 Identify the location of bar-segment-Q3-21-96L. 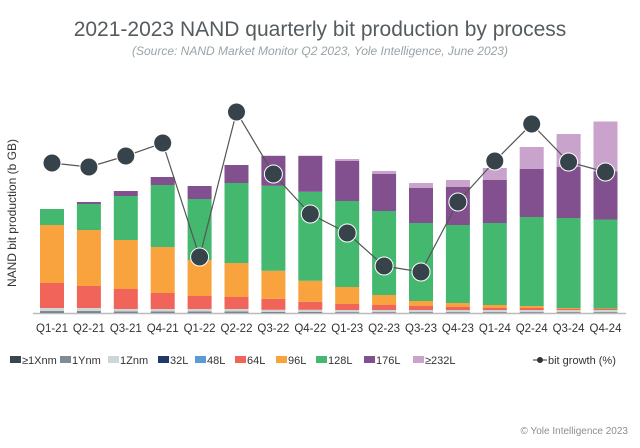
(125, 264).